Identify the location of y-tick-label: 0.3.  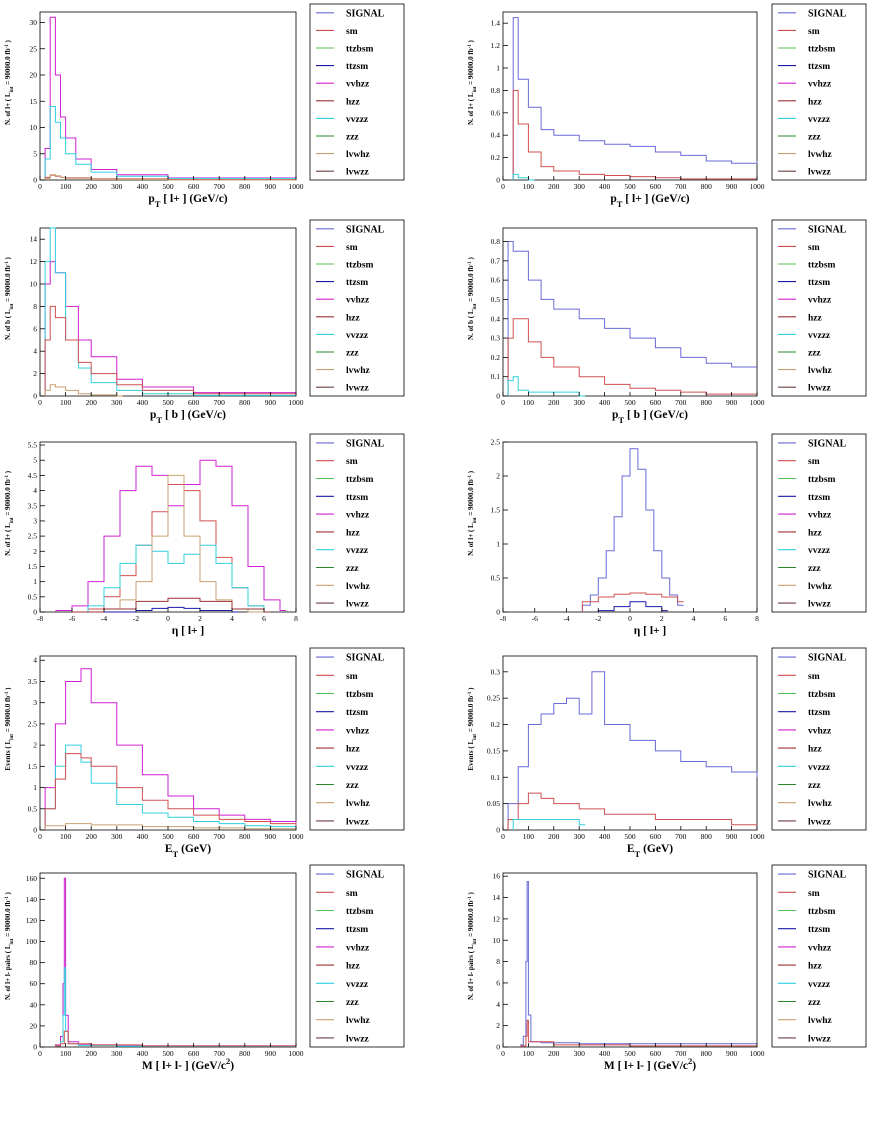
(496, 338).